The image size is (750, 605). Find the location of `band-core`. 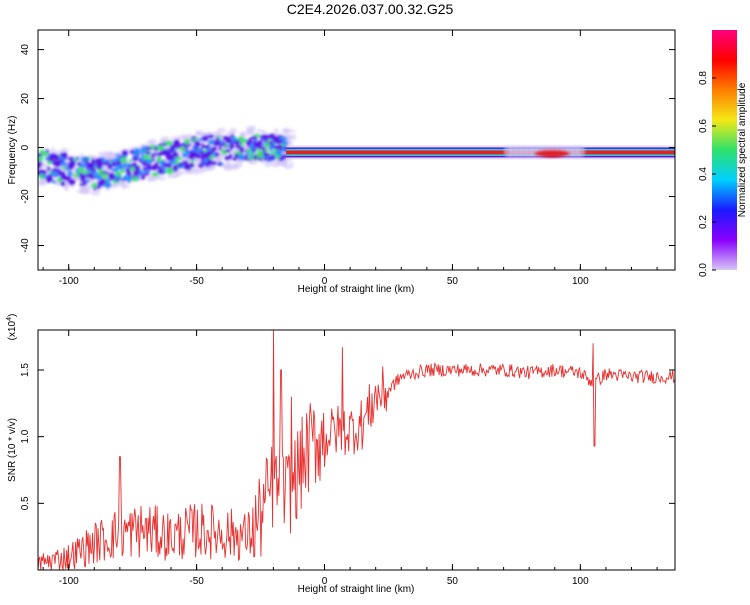

band-core is located at coordinates (480, 152).